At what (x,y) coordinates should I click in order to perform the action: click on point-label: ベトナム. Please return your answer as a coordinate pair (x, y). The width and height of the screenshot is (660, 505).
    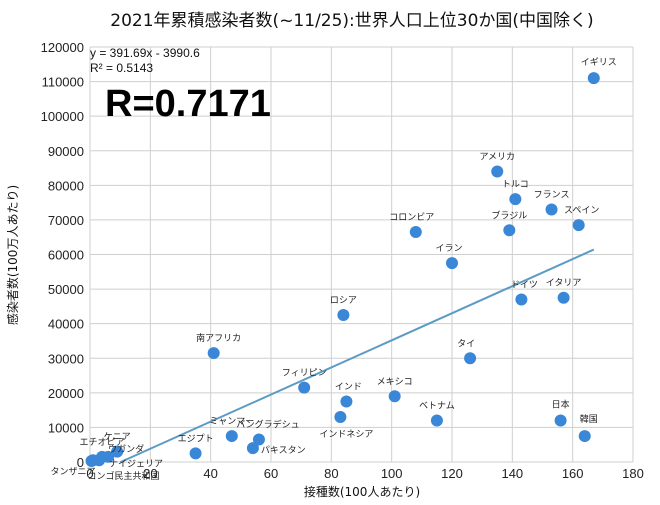
    Looking at the image, I should click on (437, 406).